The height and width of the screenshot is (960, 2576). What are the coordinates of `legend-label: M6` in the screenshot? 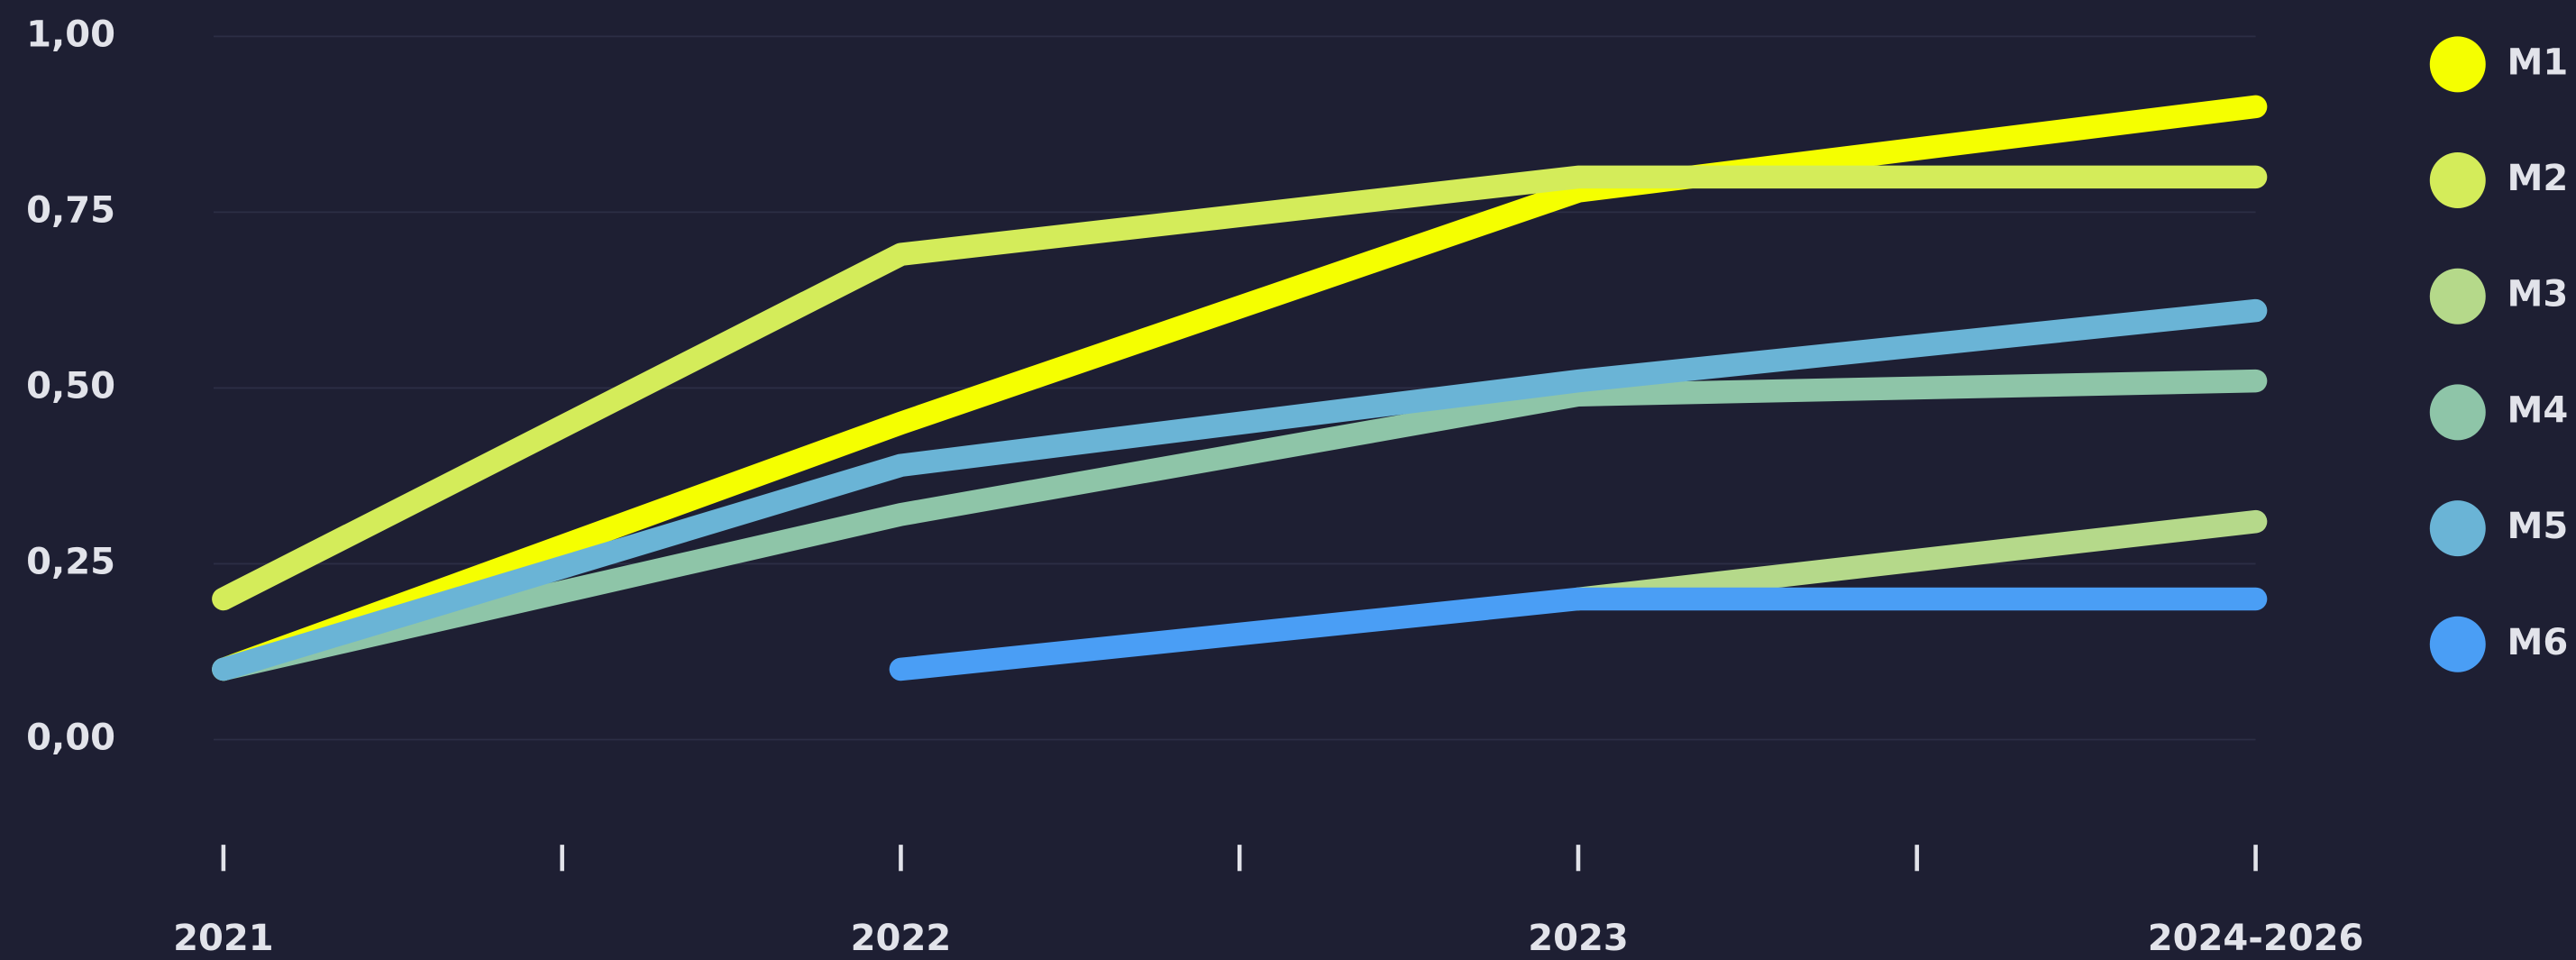 It's located at (2537, 642).